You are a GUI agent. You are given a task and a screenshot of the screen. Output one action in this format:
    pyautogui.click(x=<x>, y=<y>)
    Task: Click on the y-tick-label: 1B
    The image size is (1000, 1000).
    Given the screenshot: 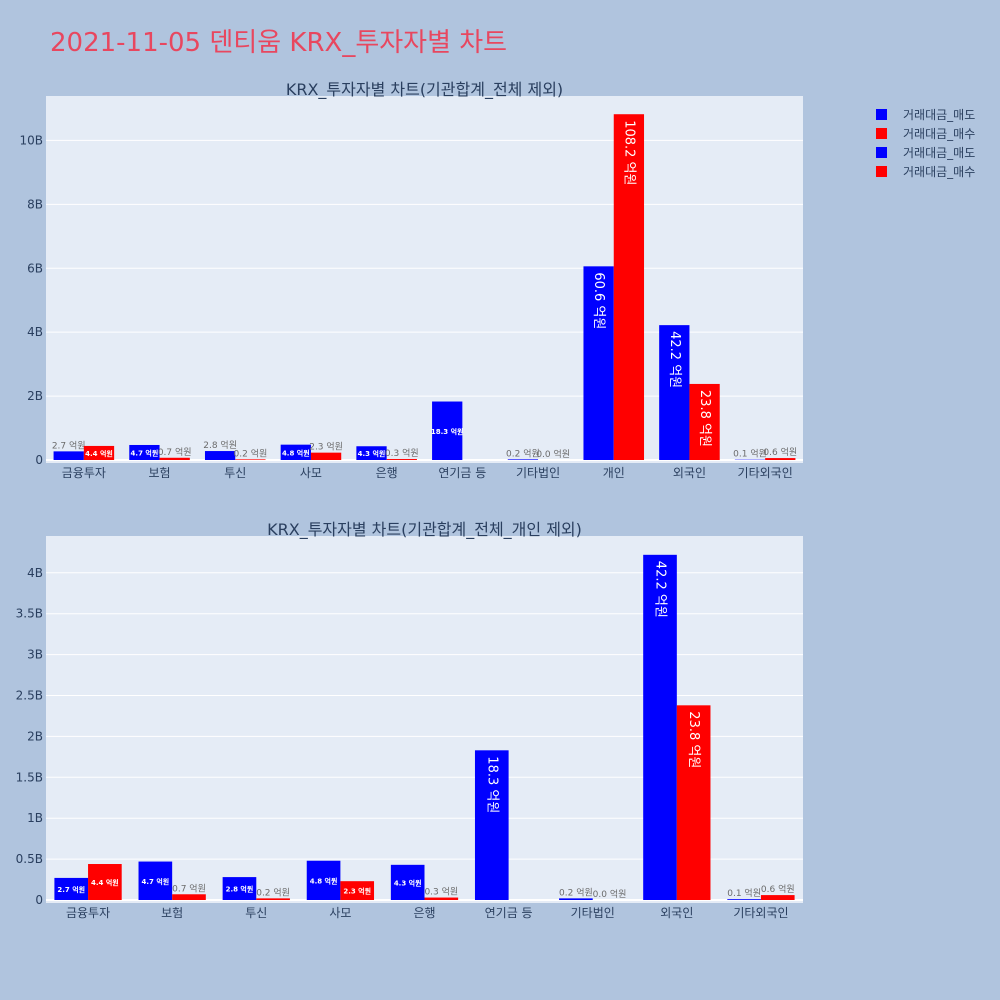 What is the action you would take?
    pyautogui.click(x=35, y=818)
    